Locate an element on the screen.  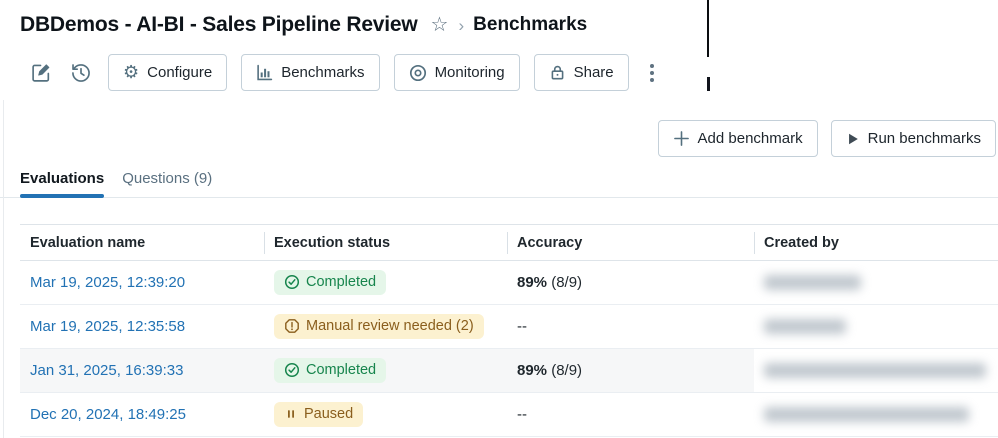
screenshot-artifact-line is located at coordinates (708, 28).